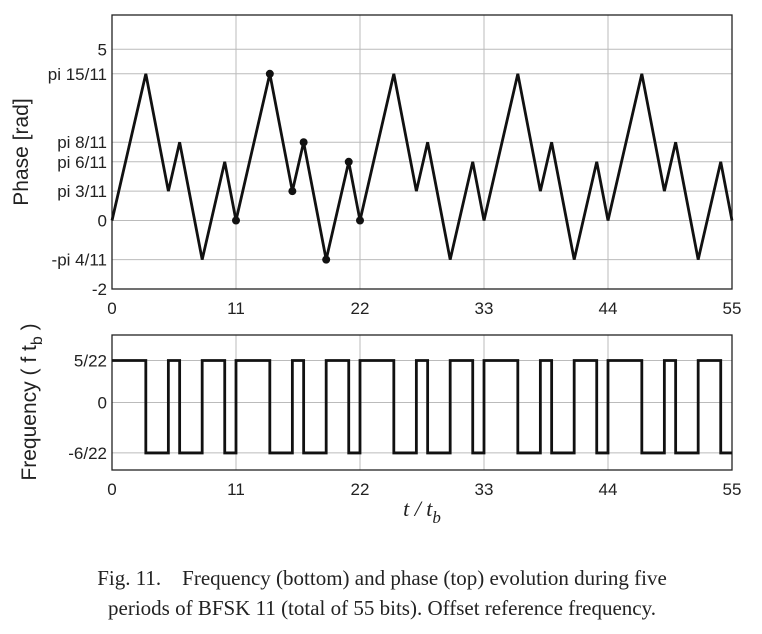 The image size is (762, 634). I want to click on y-tick-label: -pi 4/11, so click(79, 260).